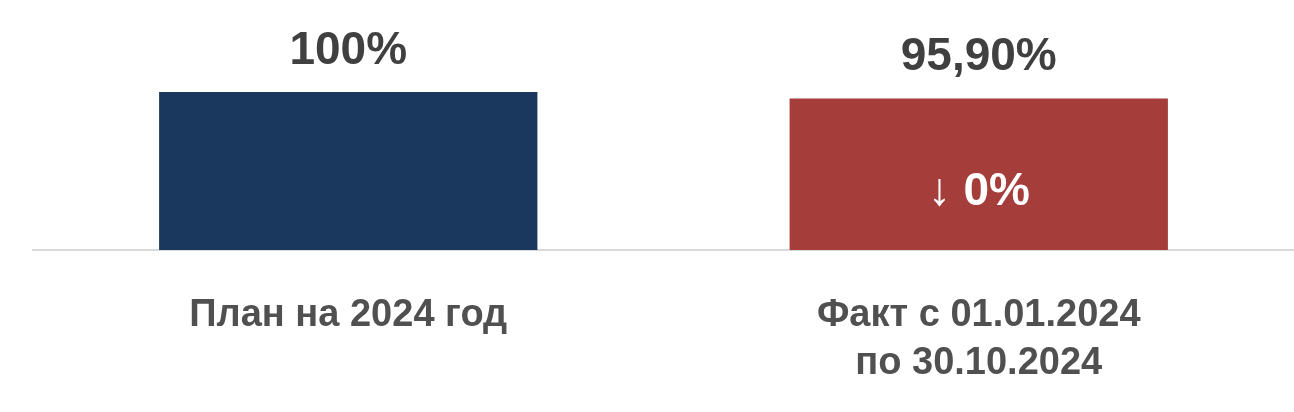 The height and width of the screenshot is (412, 1294). Describe the element at coordinates (978, 188) in the screenshot. I see `annotation: ↓ 0%` at that location.